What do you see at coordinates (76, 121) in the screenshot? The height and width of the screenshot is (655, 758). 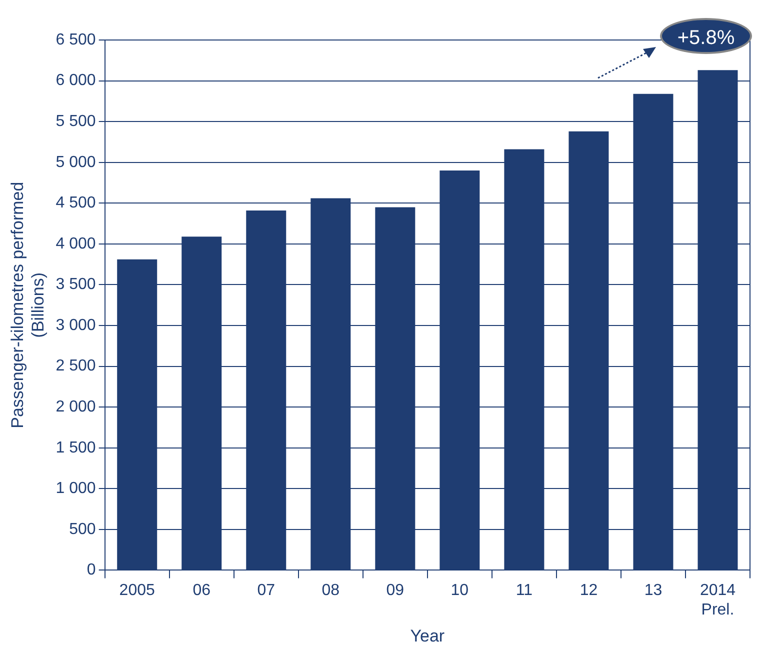 I see `y-tick-label: 5 500` at bounding box center [76, 121].